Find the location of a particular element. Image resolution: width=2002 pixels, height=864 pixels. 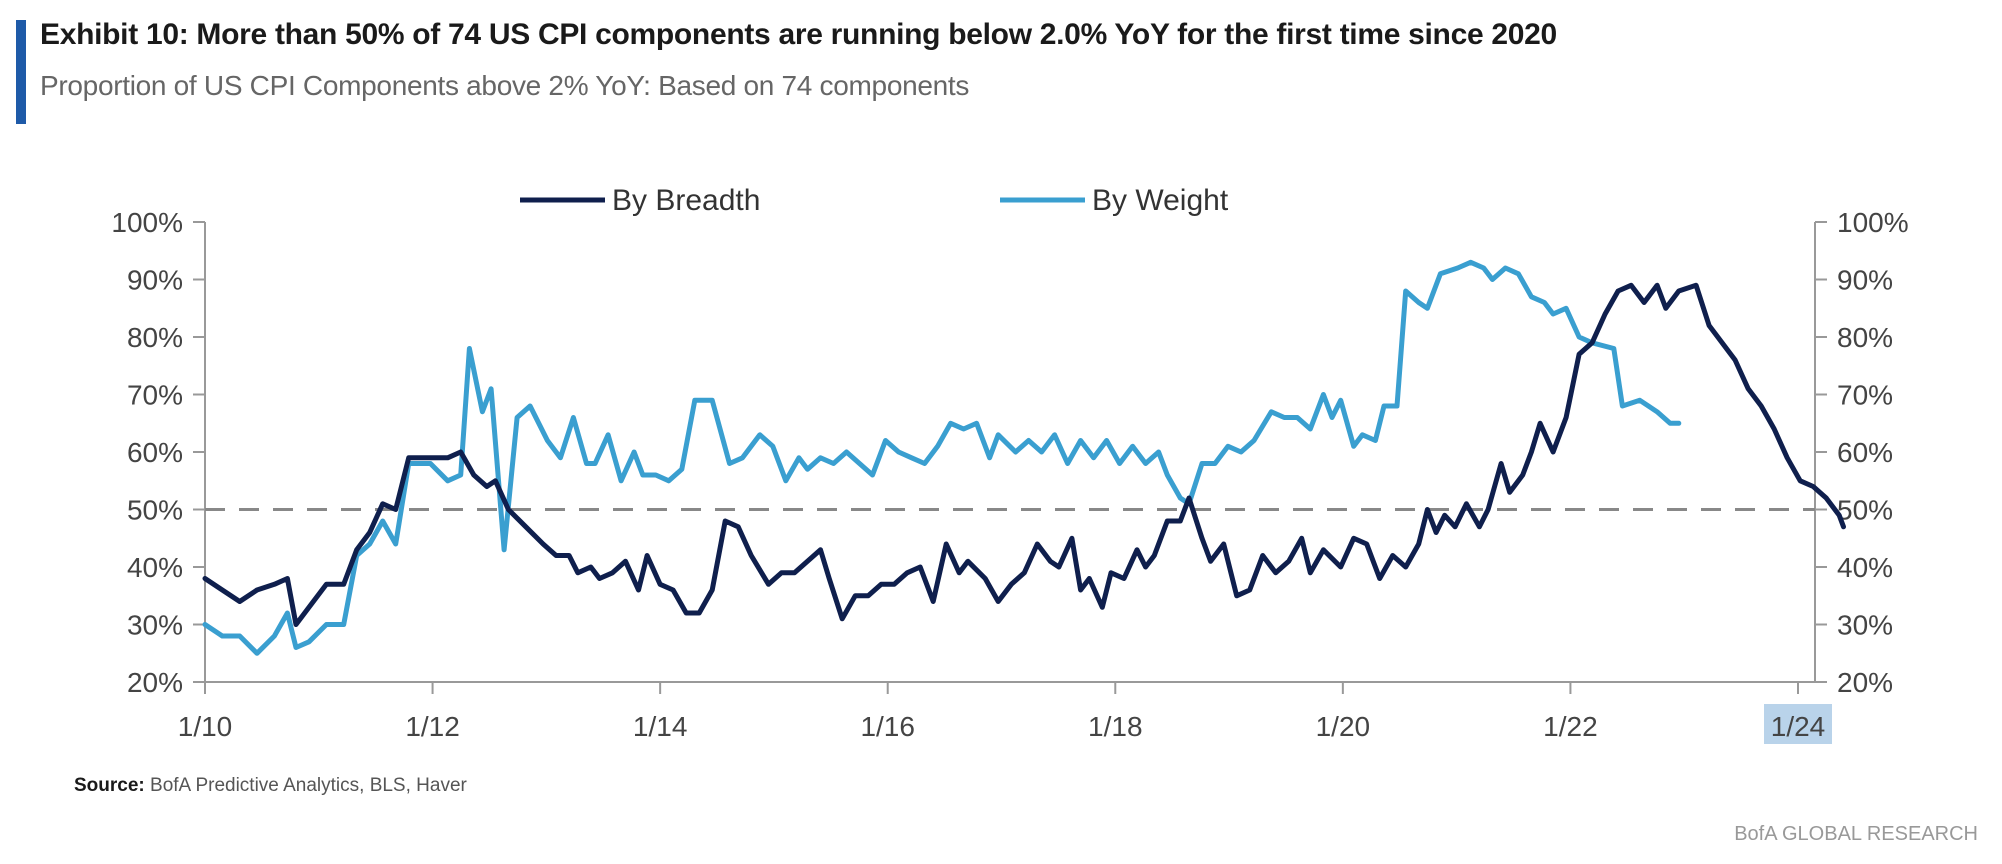

x-tick-label: 1/22 is located at coordinates (1570, 726).